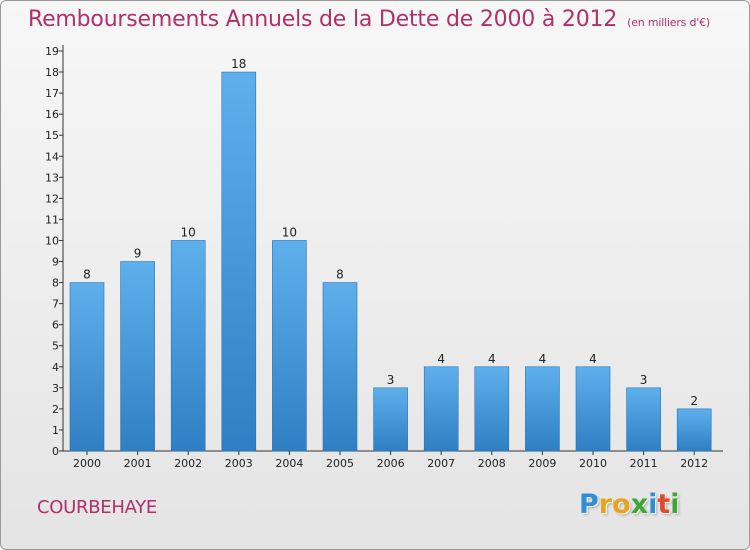  Describe the element at coordinates (664, 504) in the screenshot. I see `logo-letter: t` at that location.